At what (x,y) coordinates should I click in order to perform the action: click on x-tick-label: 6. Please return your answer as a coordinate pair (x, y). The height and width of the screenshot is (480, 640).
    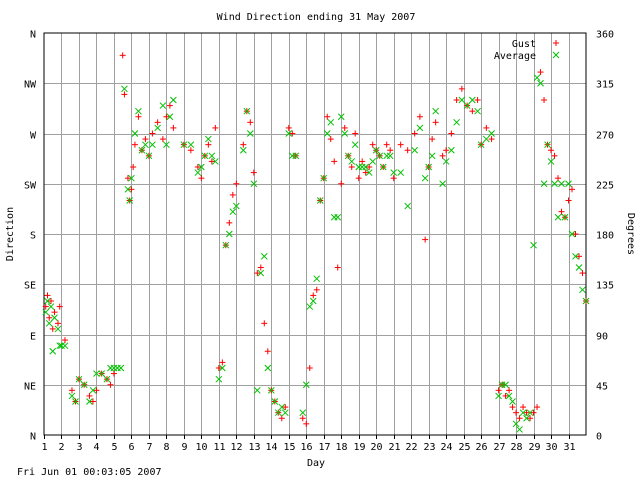
    Looking at the image, I should click on (131, 447).